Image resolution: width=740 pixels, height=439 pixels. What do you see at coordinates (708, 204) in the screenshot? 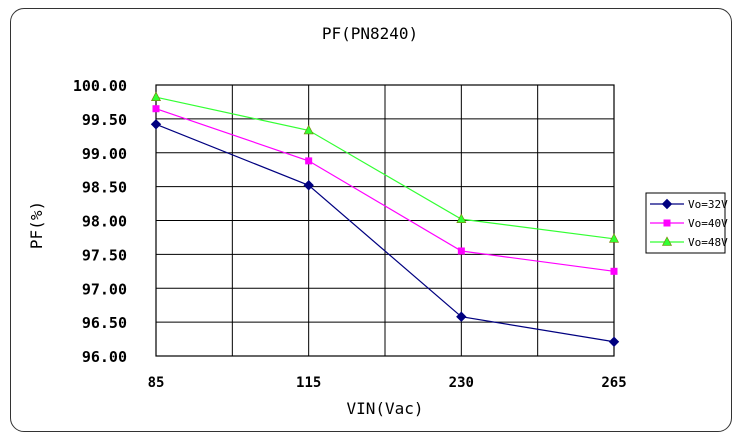
I see `legend-label: Vo=32V` at bounding box center [708, 204].